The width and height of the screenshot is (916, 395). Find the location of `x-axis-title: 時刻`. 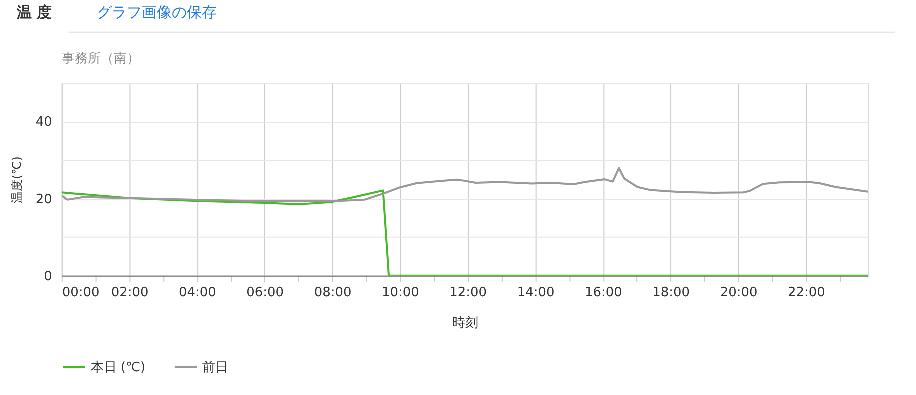

x-axis-title: 時刻 is located at coordinates (465, 324).